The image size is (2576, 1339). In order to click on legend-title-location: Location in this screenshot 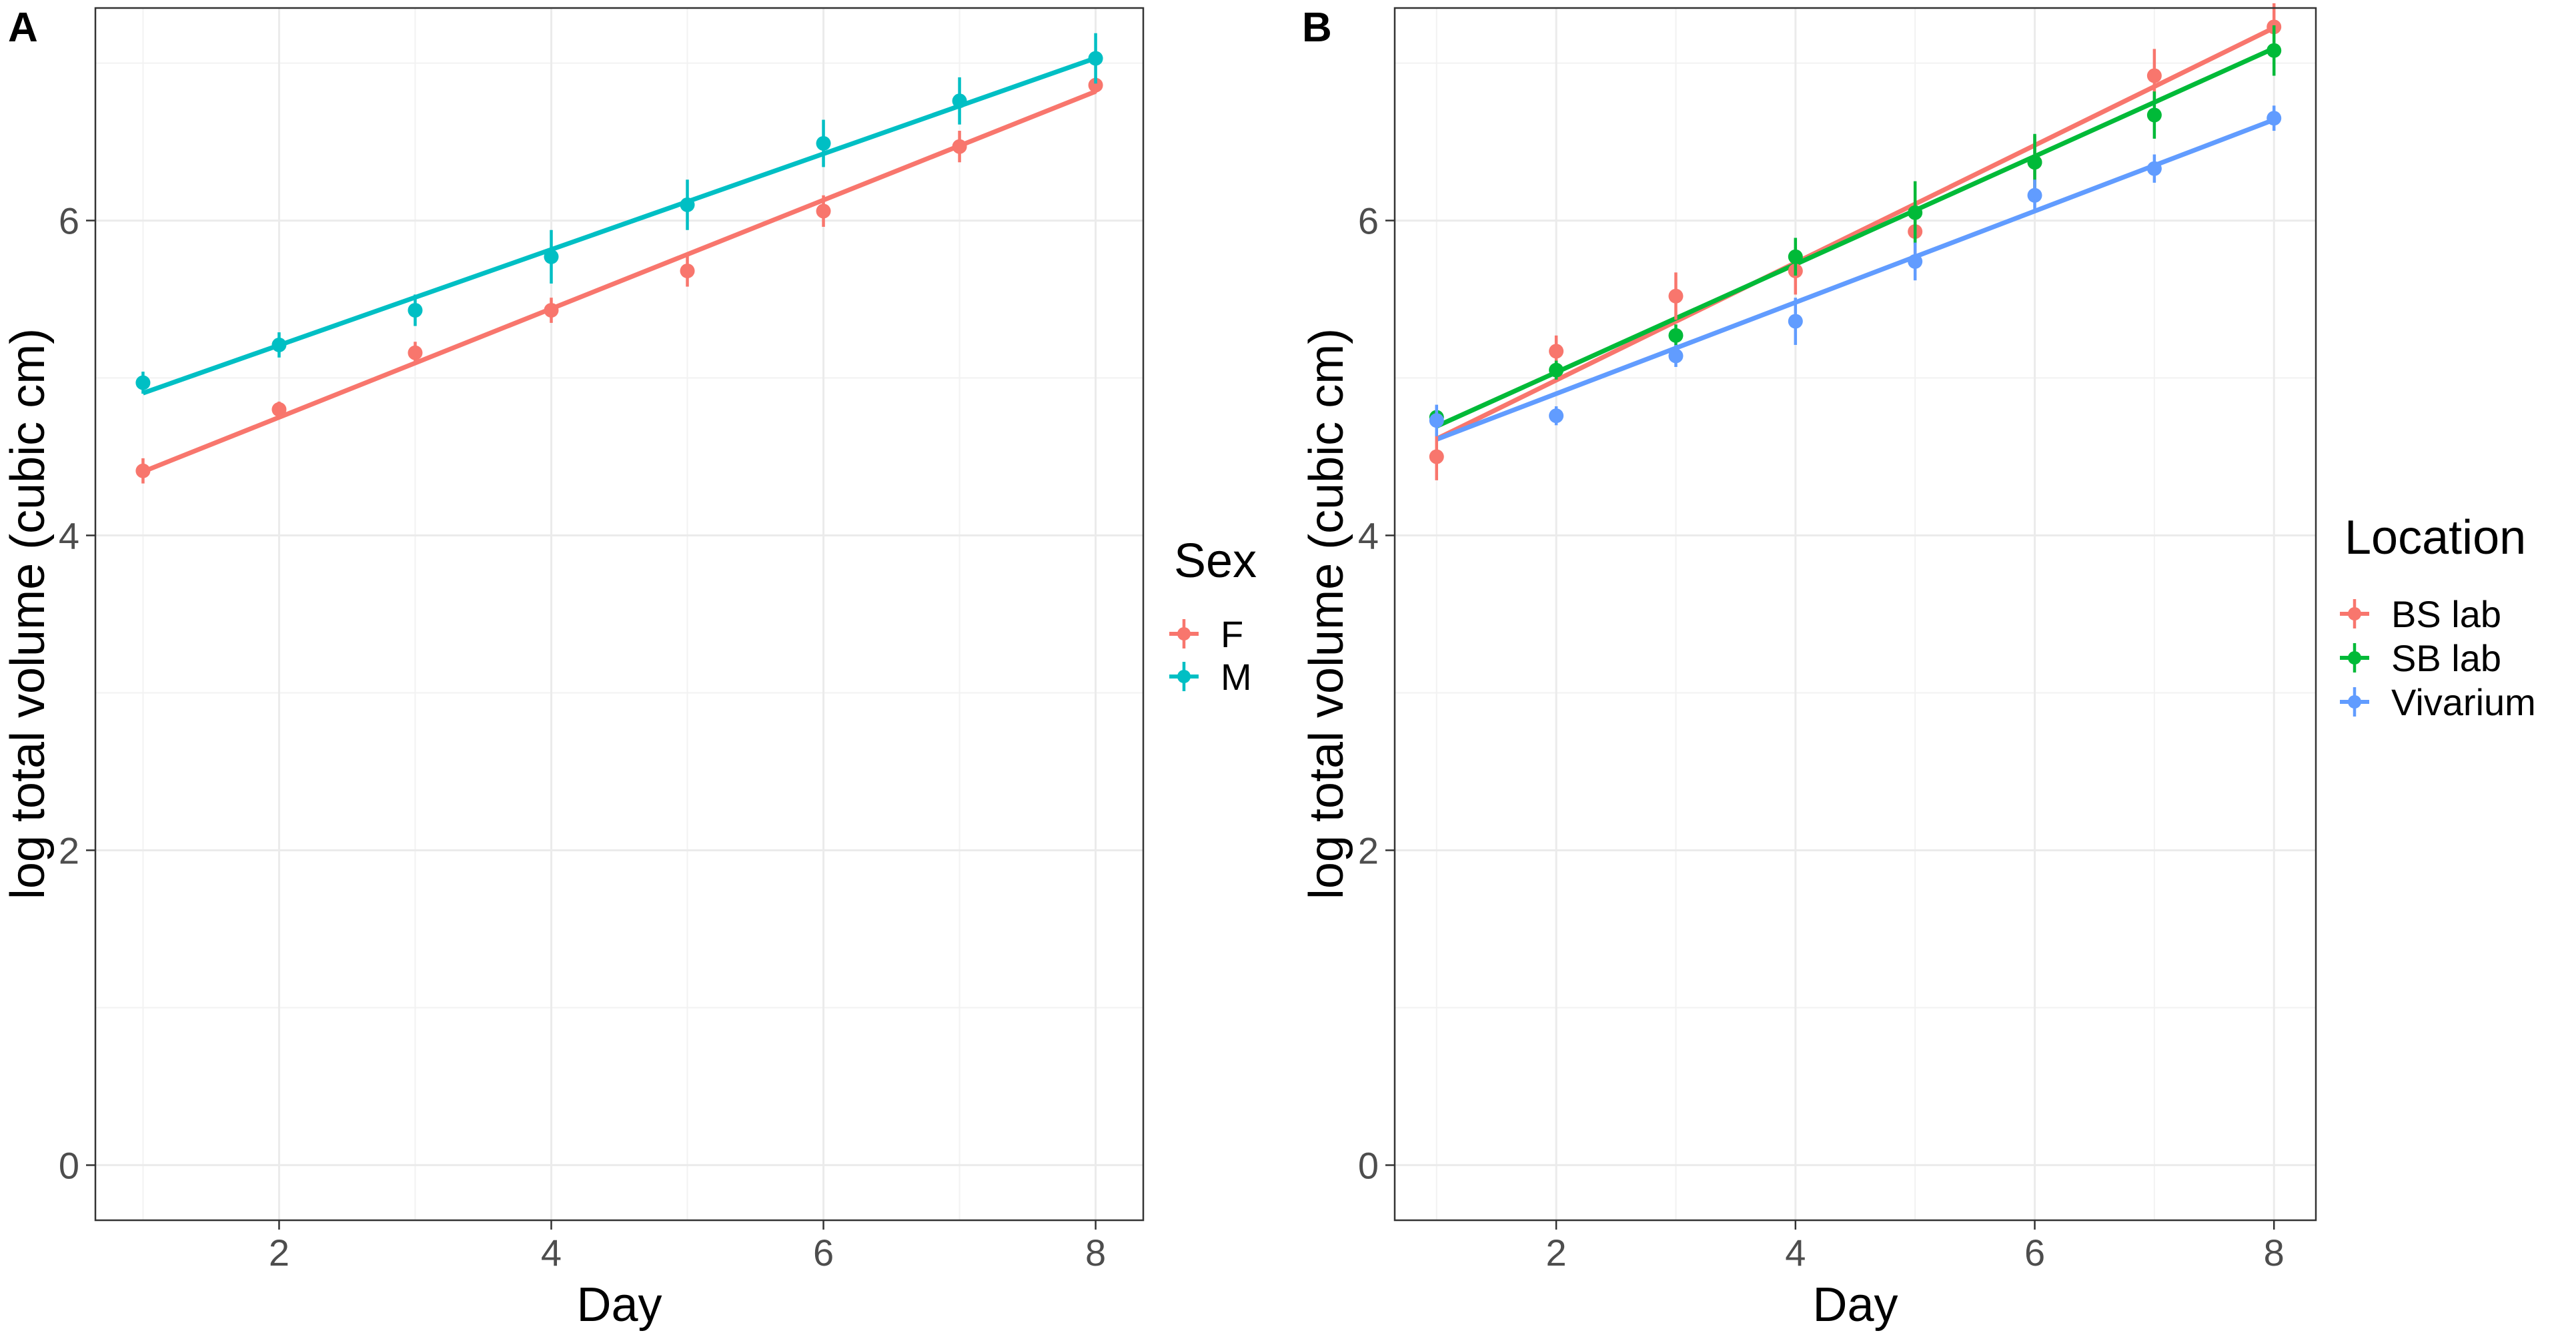, I will do `click(2435, 537)`.